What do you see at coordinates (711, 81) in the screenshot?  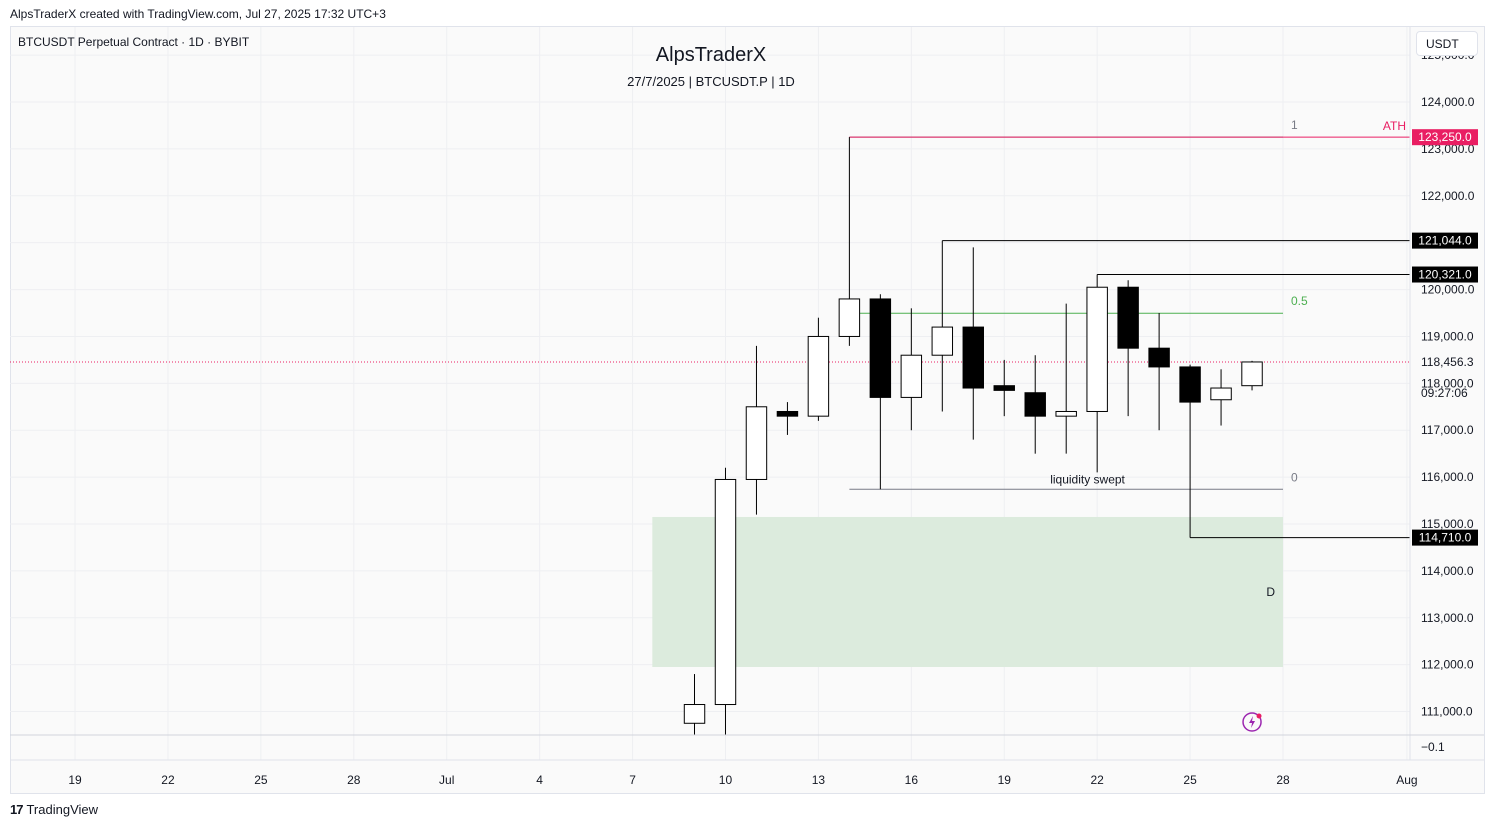 I see `chart-subtitle: 27/7/2025 | BTCUSDT.P | 1D` at bounding box center [711, 81].